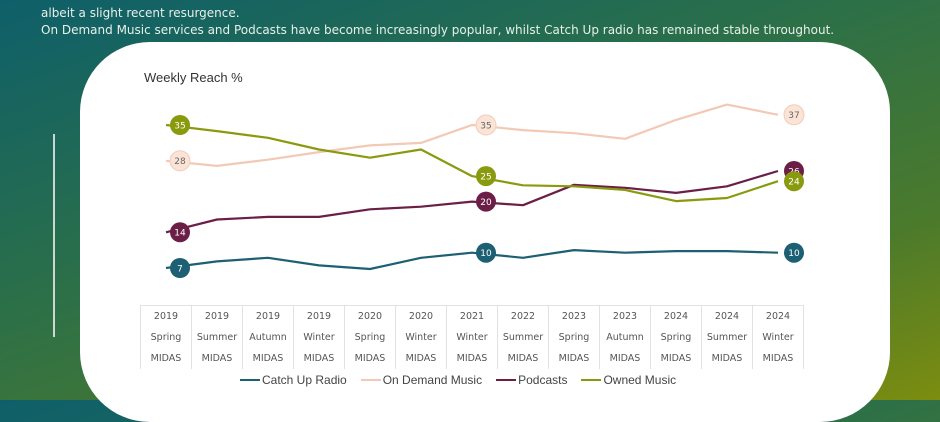 This screenshot has height=422, width=940. I want to click on data-label: 20, so click(486, 203).